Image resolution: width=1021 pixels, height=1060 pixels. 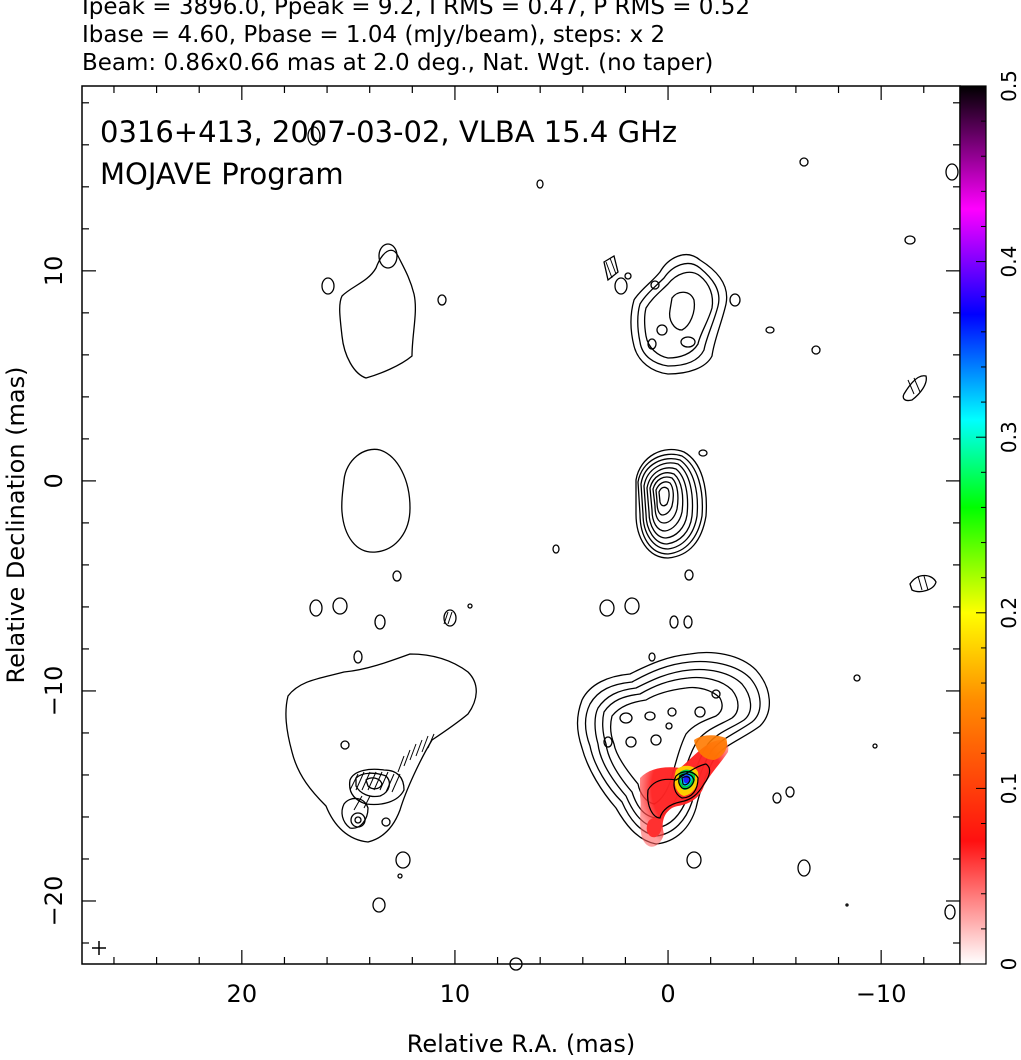 What do you see at coordinates (1009, 86) in the screenshot?
I see `colorbar-tick-label: 0.5` at bounding box center [1009, 86].